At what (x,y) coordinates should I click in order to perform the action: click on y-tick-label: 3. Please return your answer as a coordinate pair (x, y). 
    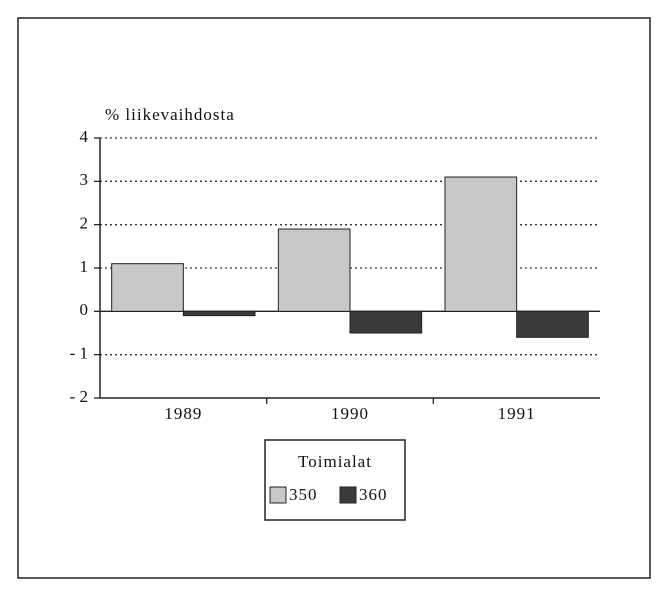
    Looking at the image, I should click on (84, 179).